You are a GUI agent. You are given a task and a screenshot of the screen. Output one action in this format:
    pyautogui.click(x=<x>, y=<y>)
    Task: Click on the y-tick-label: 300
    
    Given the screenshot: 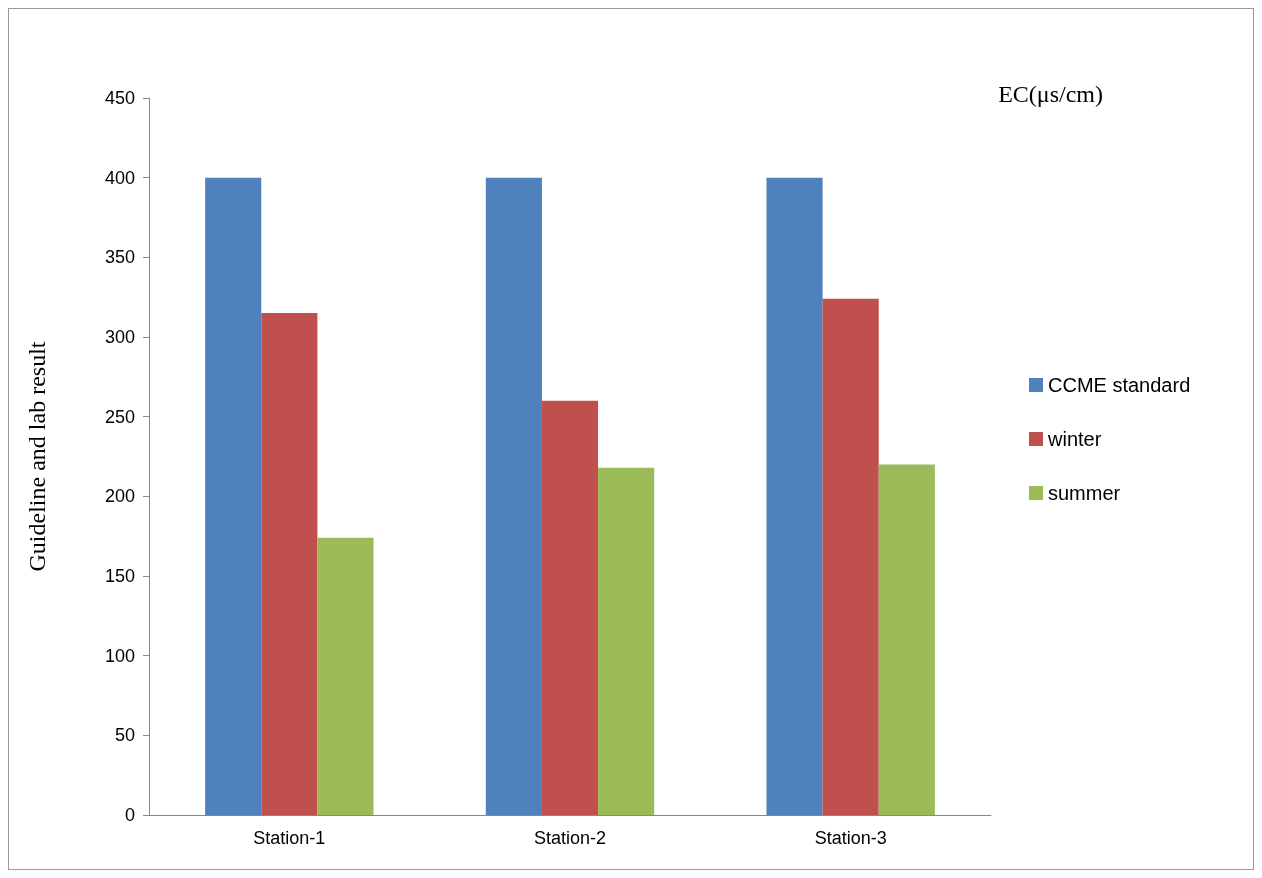 What is the action you would take?
    pyautogui.click(x=119, y=337)
    